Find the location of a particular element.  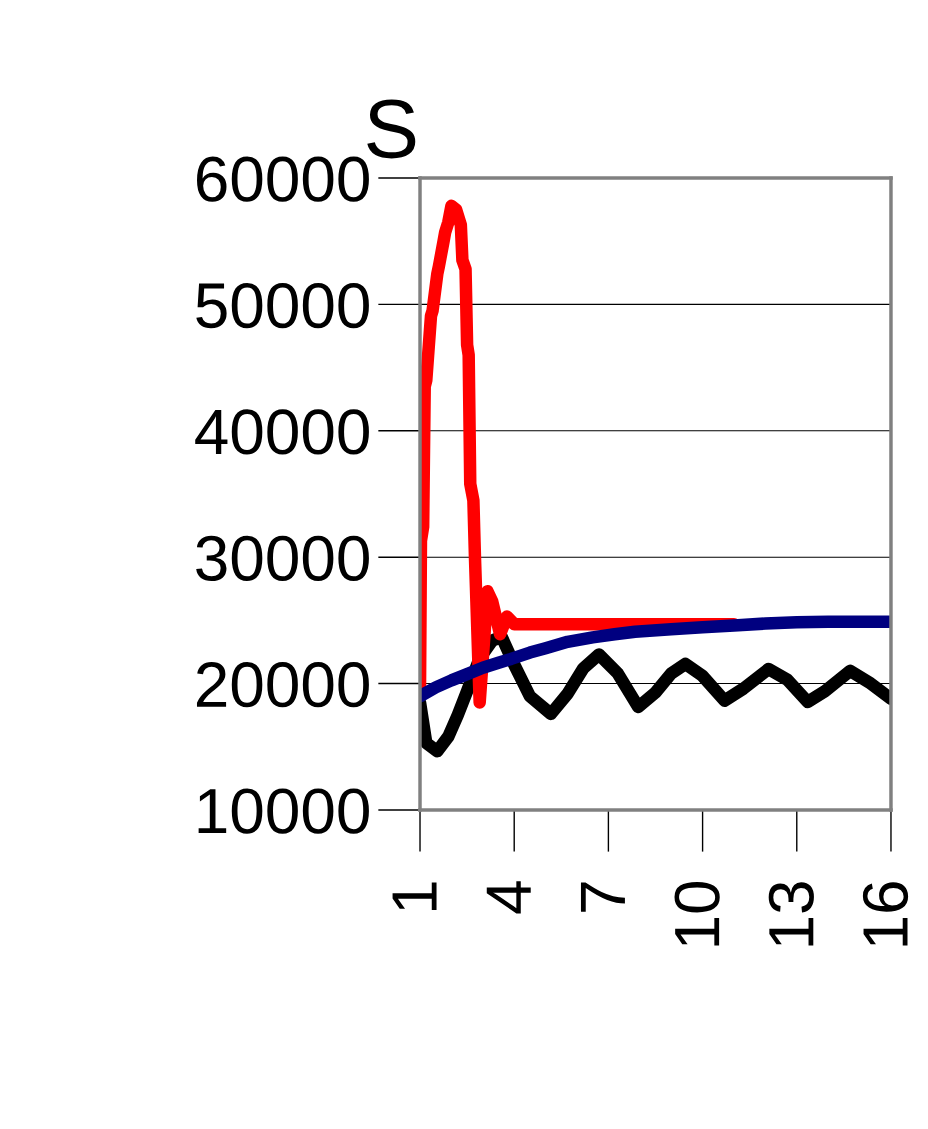

chart-title: S is located at coordinates (391, 129).